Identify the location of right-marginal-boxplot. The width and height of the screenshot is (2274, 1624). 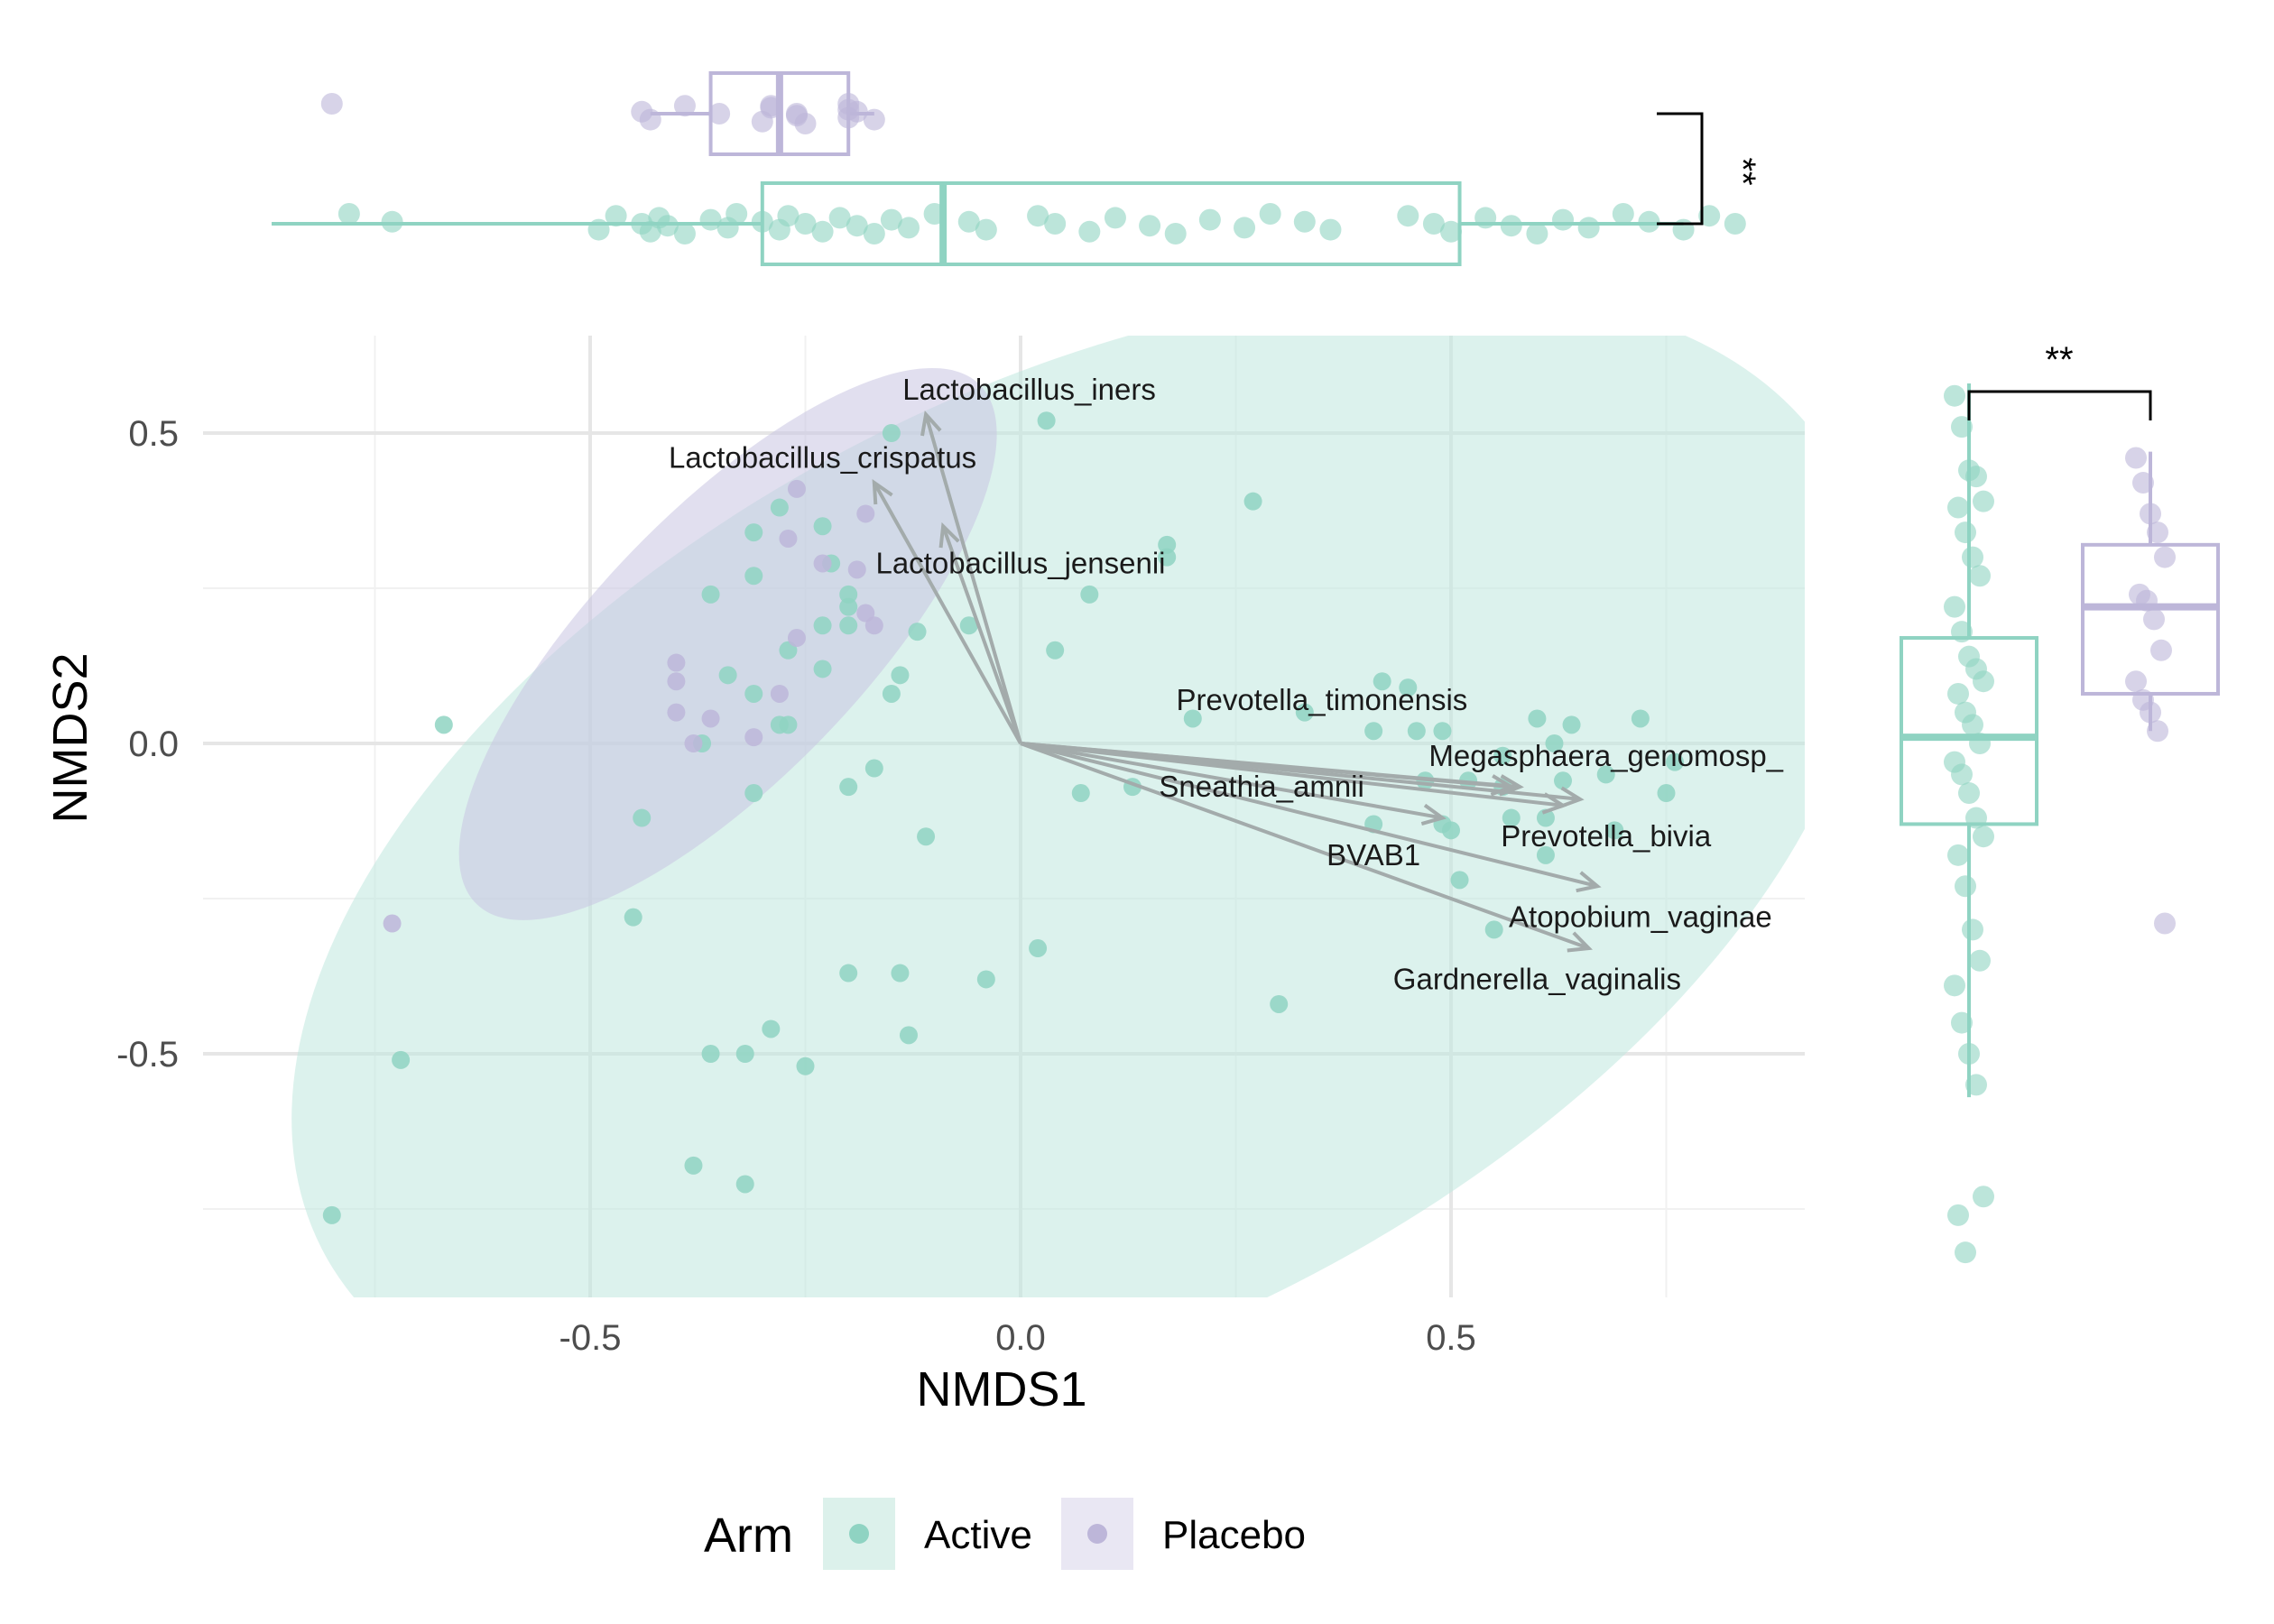
(2060, 824).